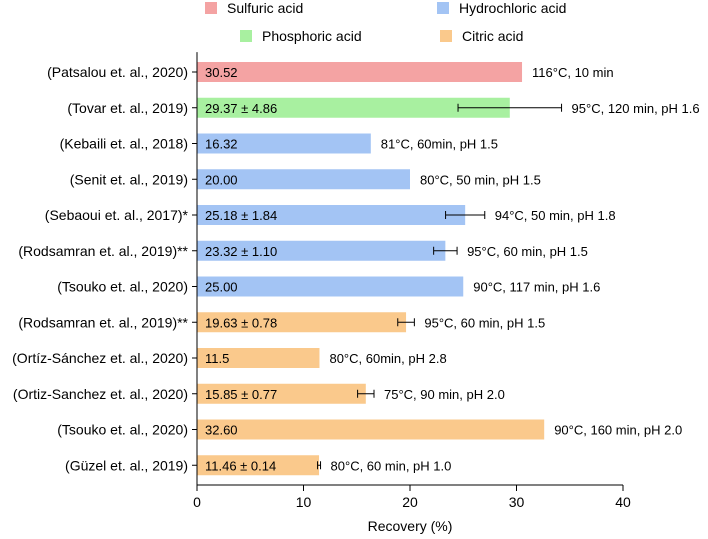 This screenshot has width=708, height=539. Describe the element at coordinates (555, 215) in the screenshot. I see `conditions-label: 94°C, 50 min, pH 1.8` at that location.